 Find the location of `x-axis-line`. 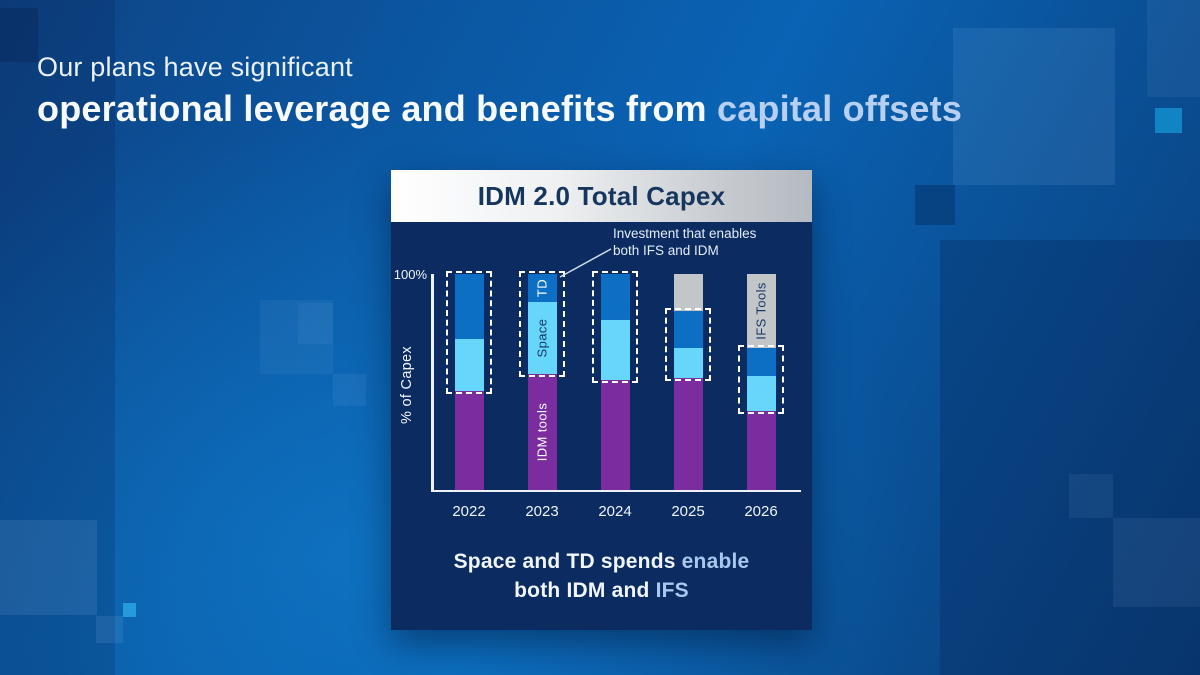

x-axis-line is located at coordinates (616, 491).